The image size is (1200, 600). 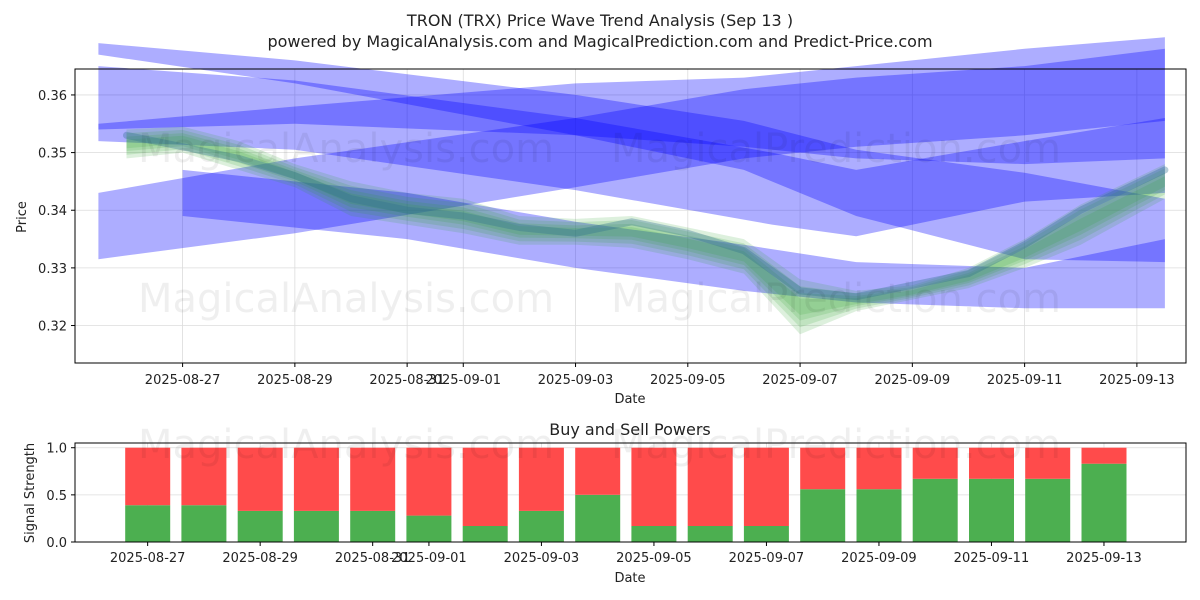 What do you see at coordinates (56, 543) in the screenshot?
I see `power-y-tick-label: 0.0` at bounding box center [56, 543].